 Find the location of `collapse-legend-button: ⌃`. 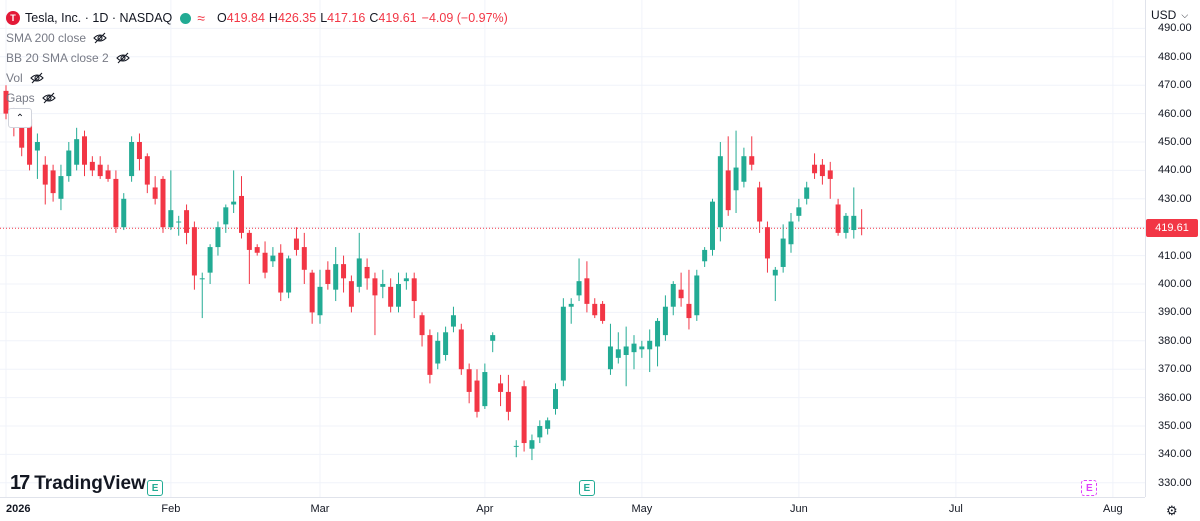

collapse-legend-button: ⌃ is located at coordinates (20, 118).